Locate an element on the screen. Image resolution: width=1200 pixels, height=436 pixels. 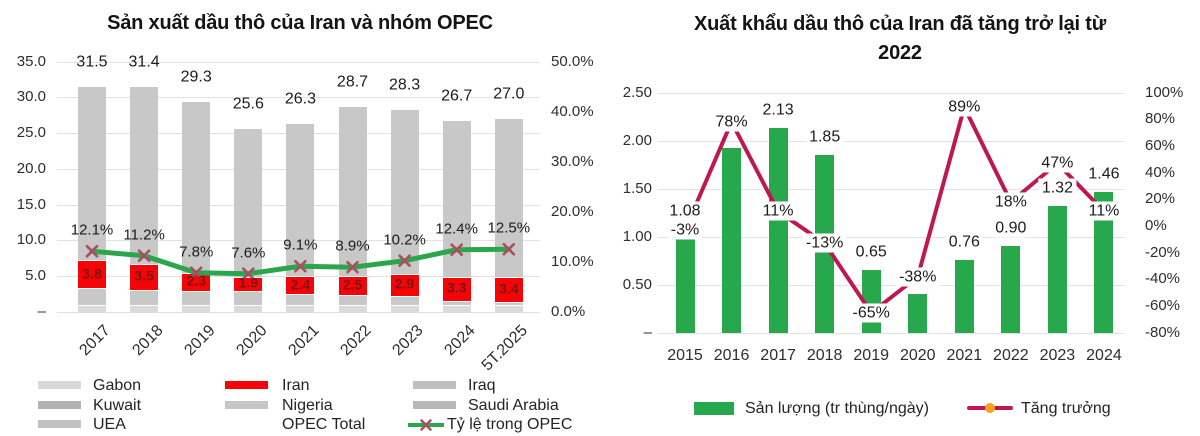
y-axis-tick-left: 35.0 is located at coordinates (31, 61).